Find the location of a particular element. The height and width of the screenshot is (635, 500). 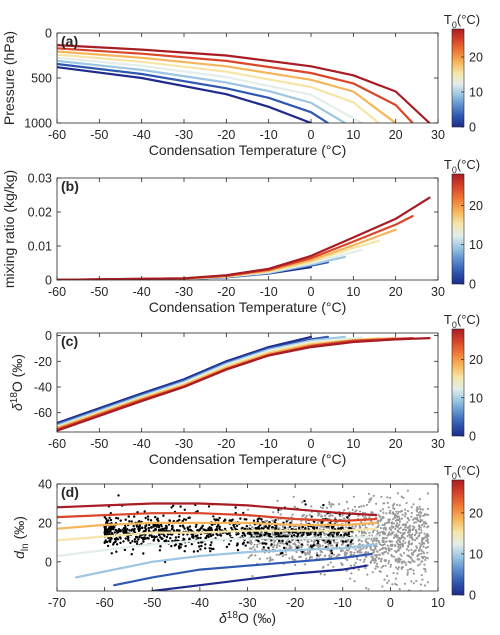

panel-label: (b) is located at coordinates (70, 186).